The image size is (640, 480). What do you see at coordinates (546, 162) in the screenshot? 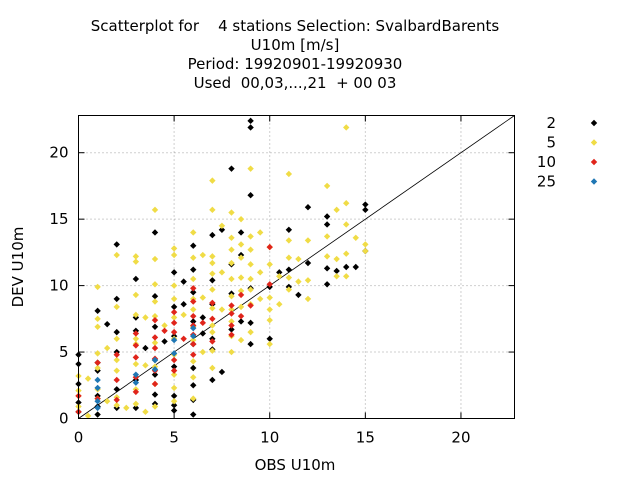
I see `legend-label-10: 10` at bounding box center [546, 162].